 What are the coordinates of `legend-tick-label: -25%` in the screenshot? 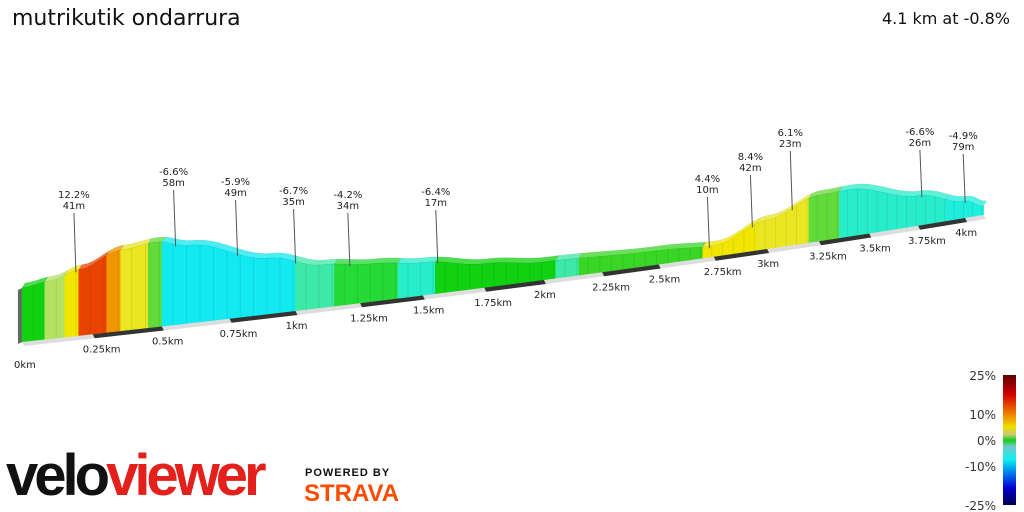 It's located at (980, 505).